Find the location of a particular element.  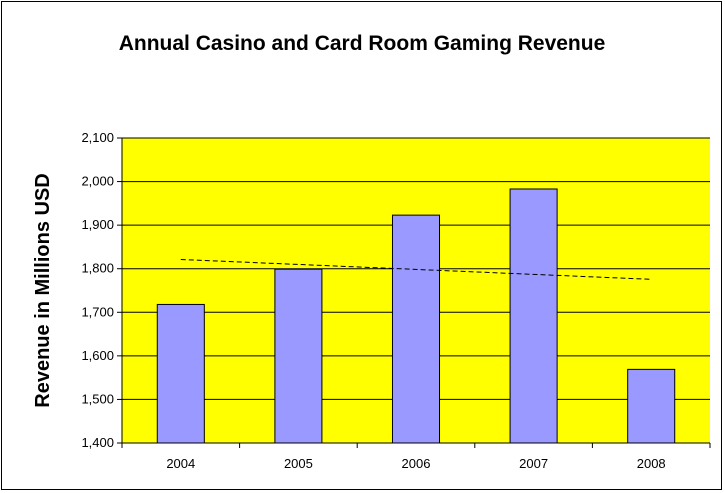

x-tick-label: 2007 is located at coordinates (533, 463).